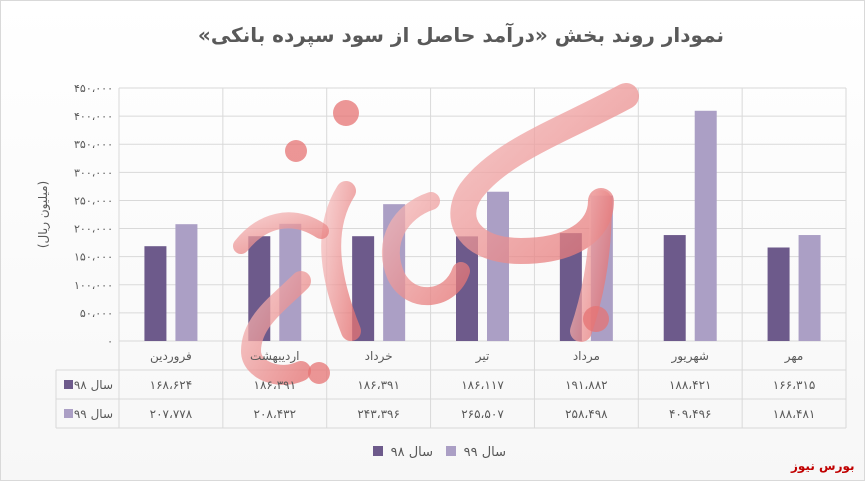 The width and height of the screenshot is (865, 482). I want to click on y-axis-label: (میلیون ریال), so click(43, 214).